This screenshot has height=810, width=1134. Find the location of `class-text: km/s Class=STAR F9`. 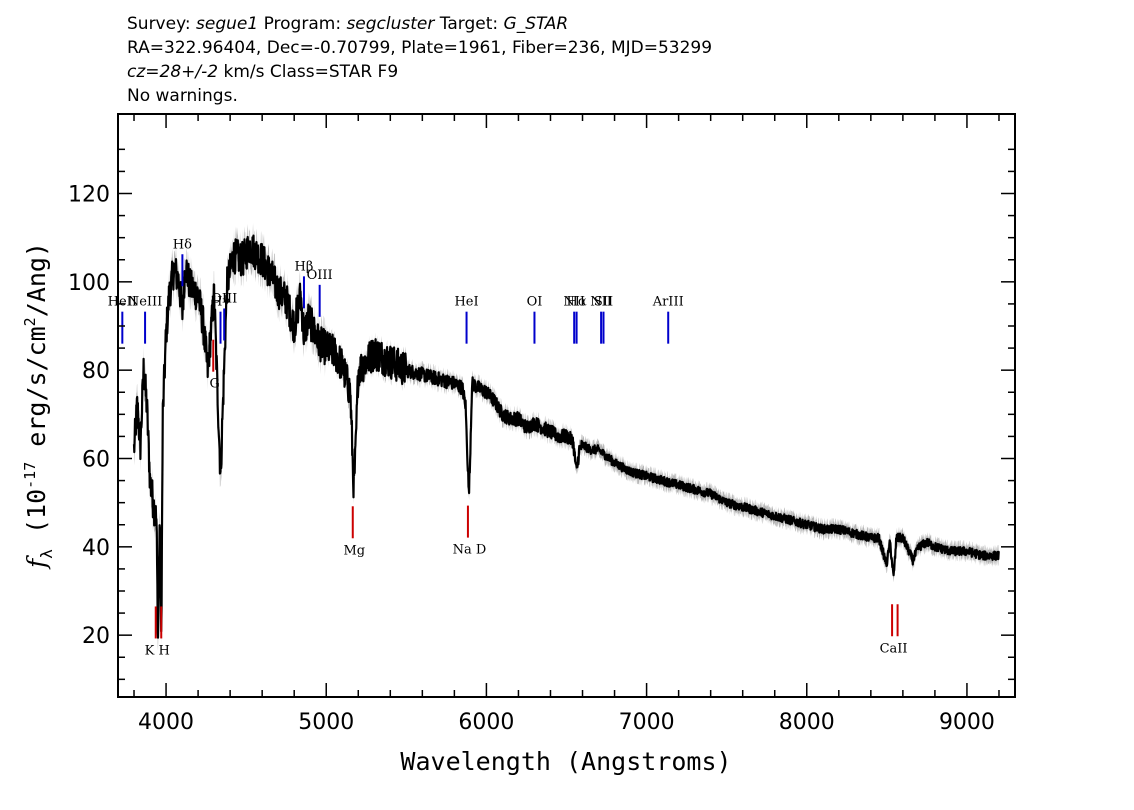

class-text: km/s Class=STAR F9 is located at coordinates (308, 72).